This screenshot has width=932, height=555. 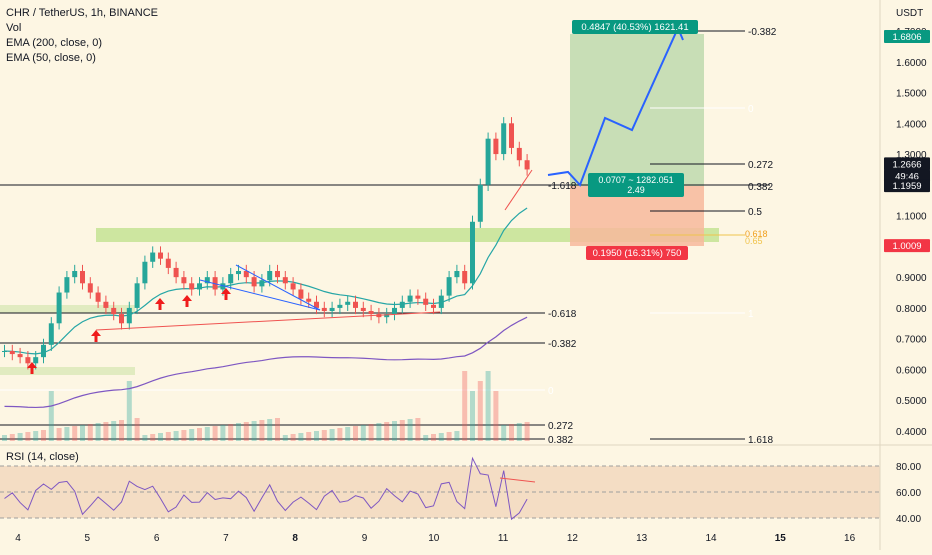 I want to click on entry-label-box, so click(x=636, y=185).